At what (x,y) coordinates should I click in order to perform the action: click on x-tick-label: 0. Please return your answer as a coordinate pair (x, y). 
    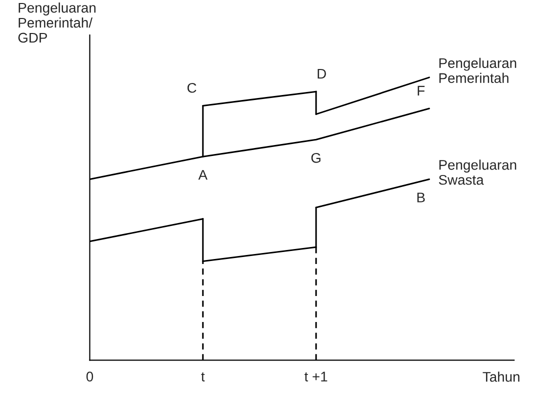
    Looking at the image, I should click on (90, 377).